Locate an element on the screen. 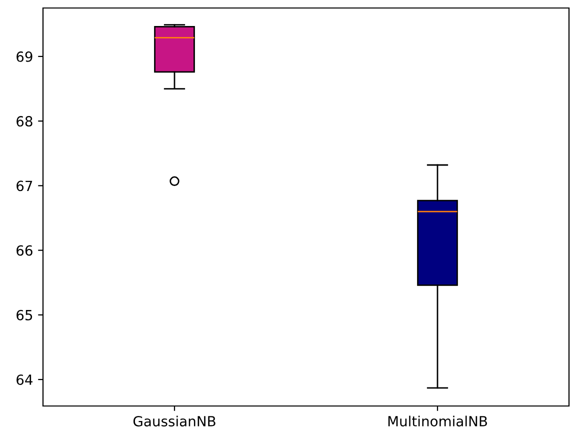 The height and width of the screenshot is (434, 572). x-tick-label: MultinomialNB is located at coordinates (437, 421).